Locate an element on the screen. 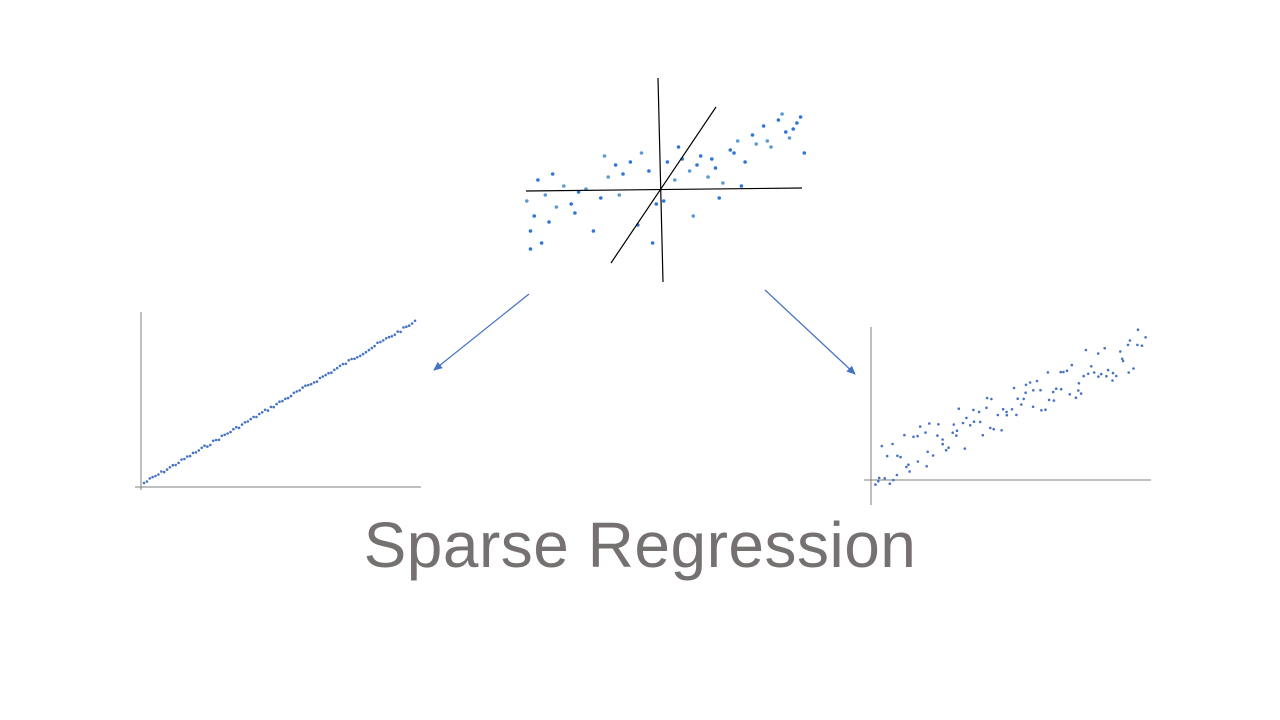 This screenshot has width=1280, height=720. left-scatter-plot is located at coordinates (278, 401).